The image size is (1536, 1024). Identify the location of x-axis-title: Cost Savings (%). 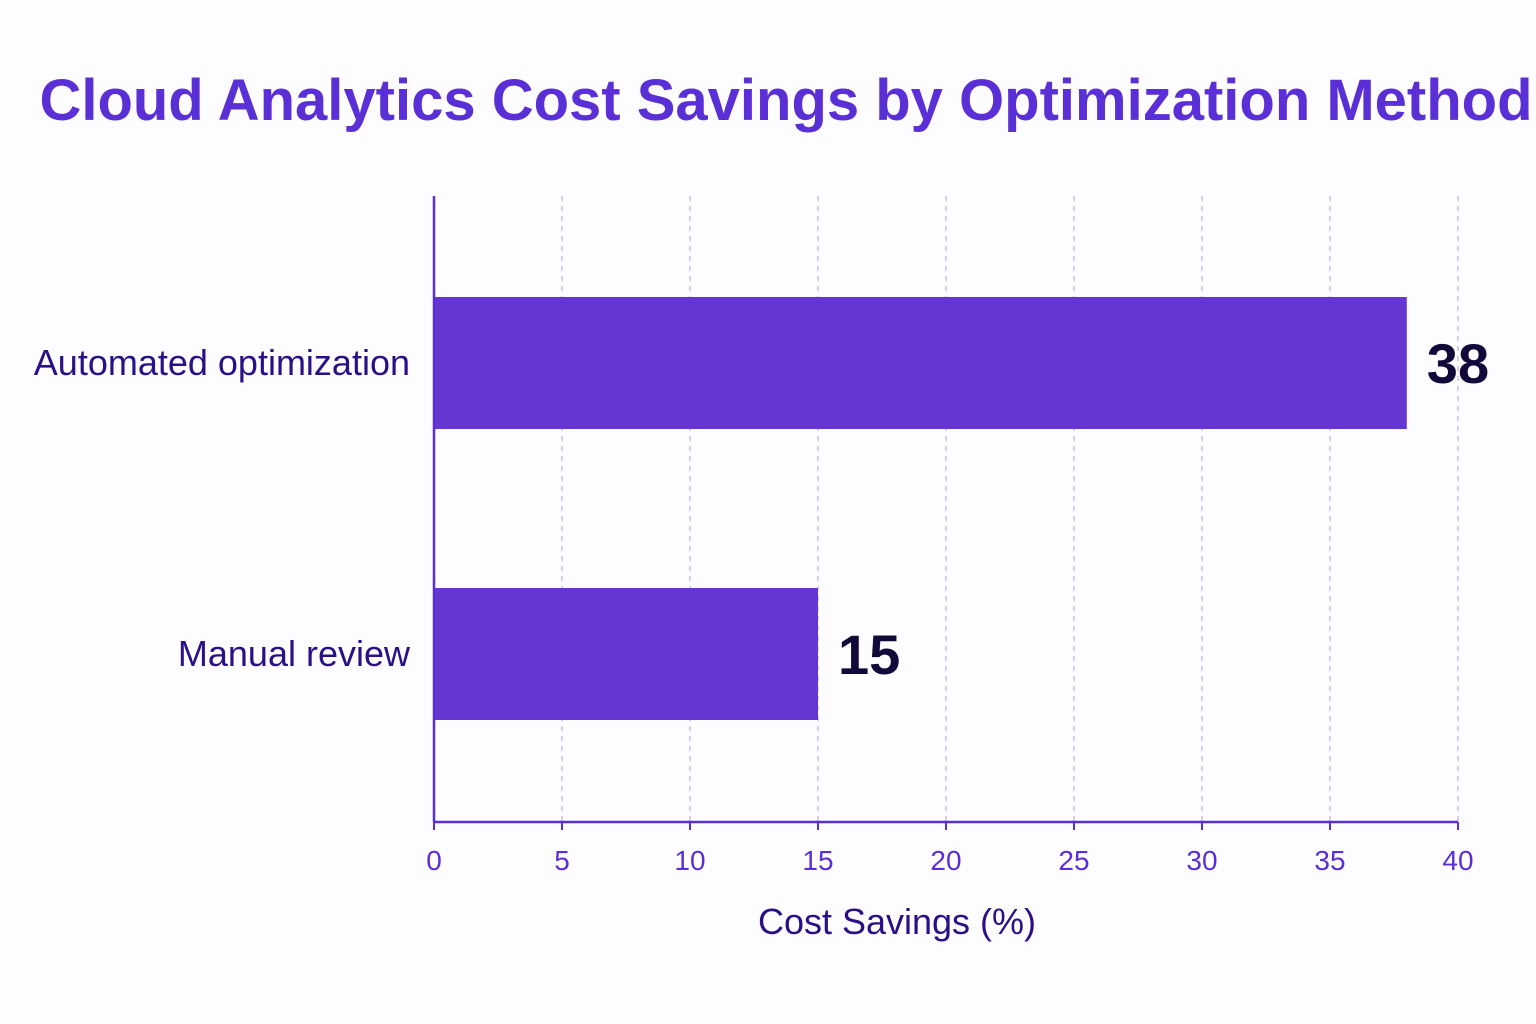
(897, 921).